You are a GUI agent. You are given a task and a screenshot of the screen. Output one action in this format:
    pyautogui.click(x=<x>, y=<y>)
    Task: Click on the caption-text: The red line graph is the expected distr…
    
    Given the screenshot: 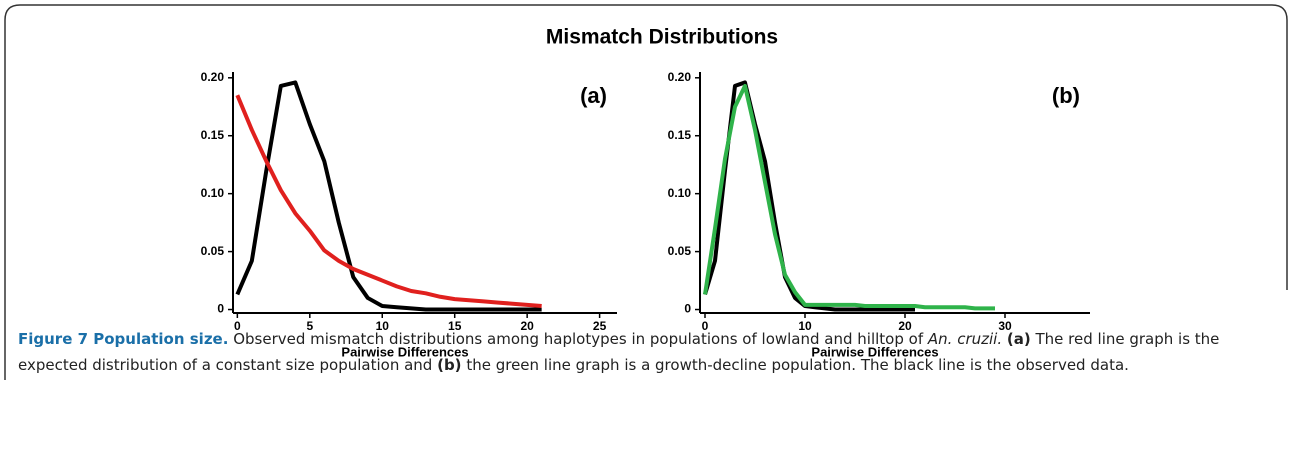 What is the action you would take?
    pyautogui.click(x=619, y=352)
    